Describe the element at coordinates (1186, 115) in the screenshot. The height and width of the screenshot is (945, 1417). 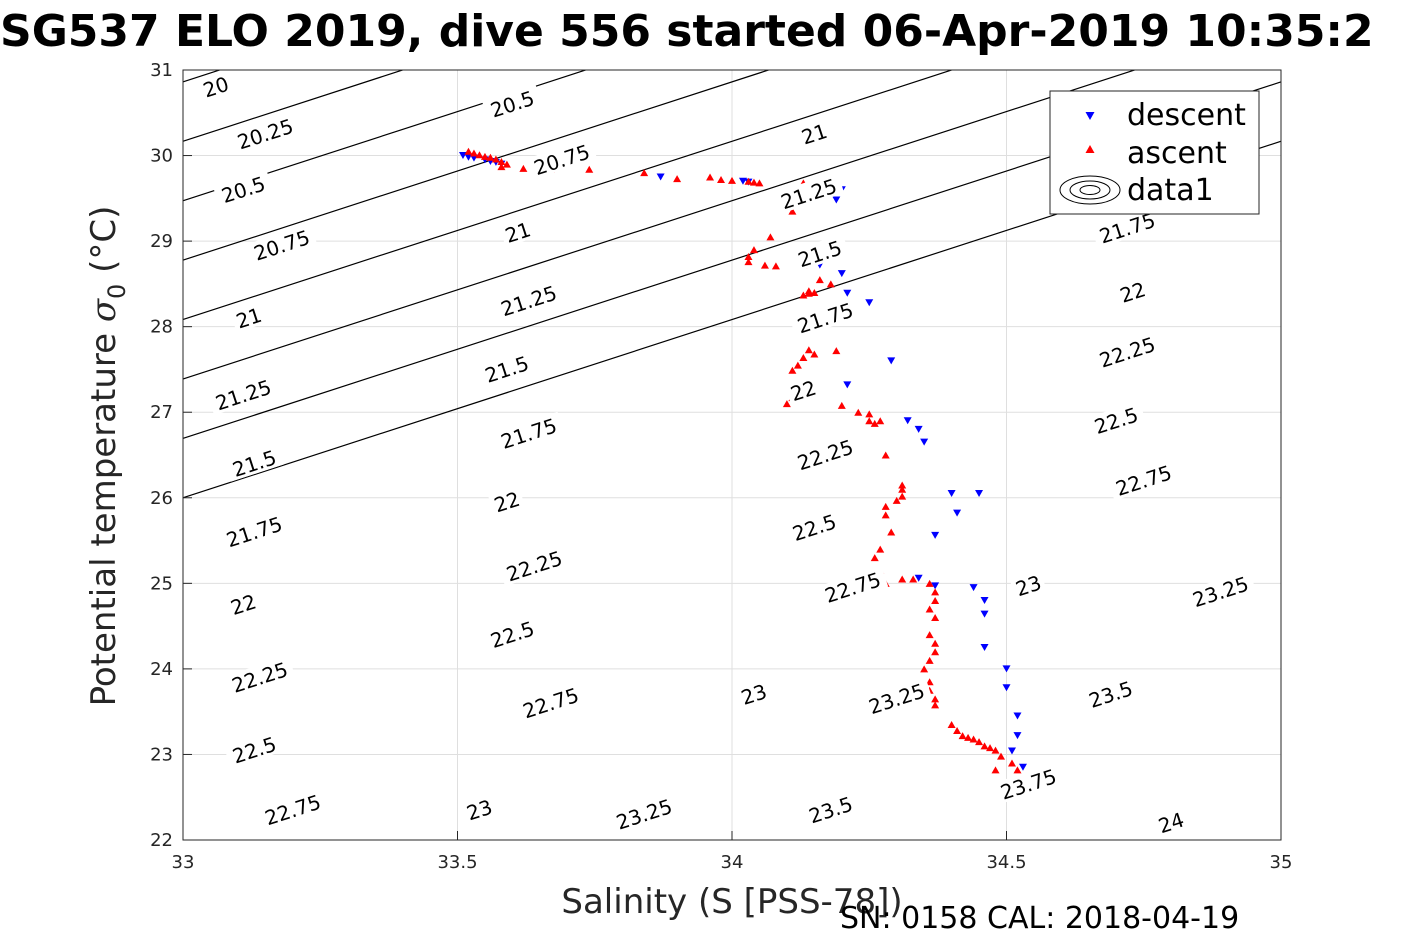
I see `legend-descent-label: descent` at that location.